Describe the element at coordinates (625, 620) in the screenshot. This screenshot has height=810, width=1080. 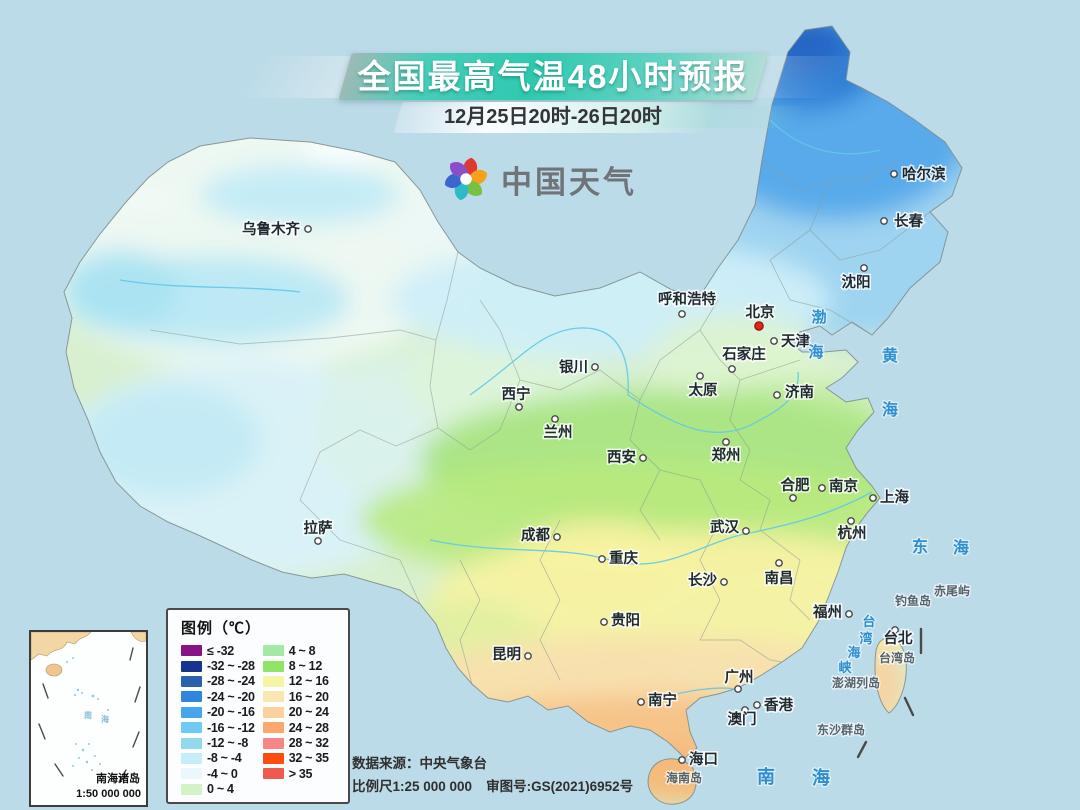
I see `city-label: 贵阳` at that location.